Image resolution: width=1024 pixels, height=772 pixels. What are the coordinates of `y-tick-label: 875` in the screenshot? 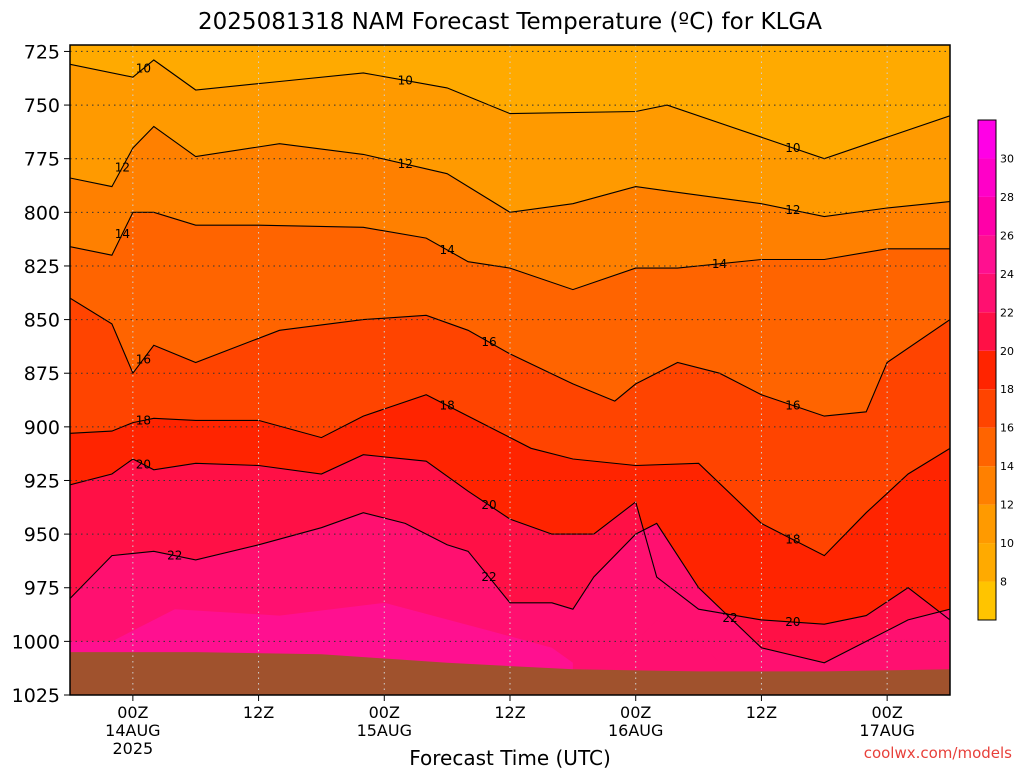 It's located at (42, 374).